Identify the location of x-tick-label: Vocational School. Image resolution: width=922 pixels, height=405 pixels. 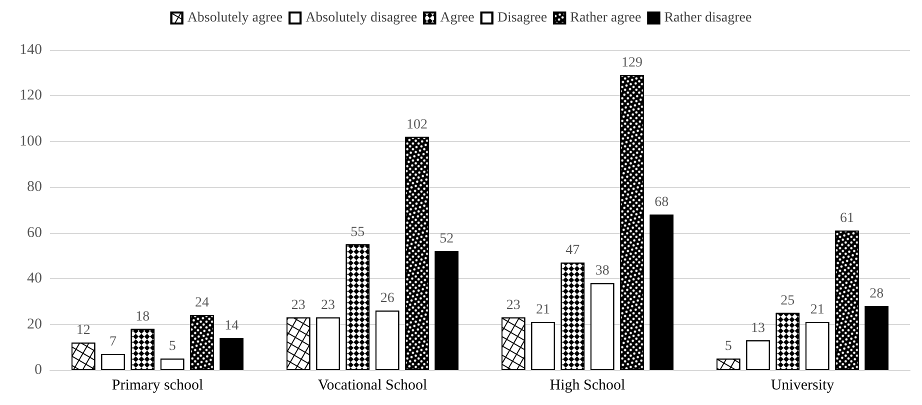
(373, 386).